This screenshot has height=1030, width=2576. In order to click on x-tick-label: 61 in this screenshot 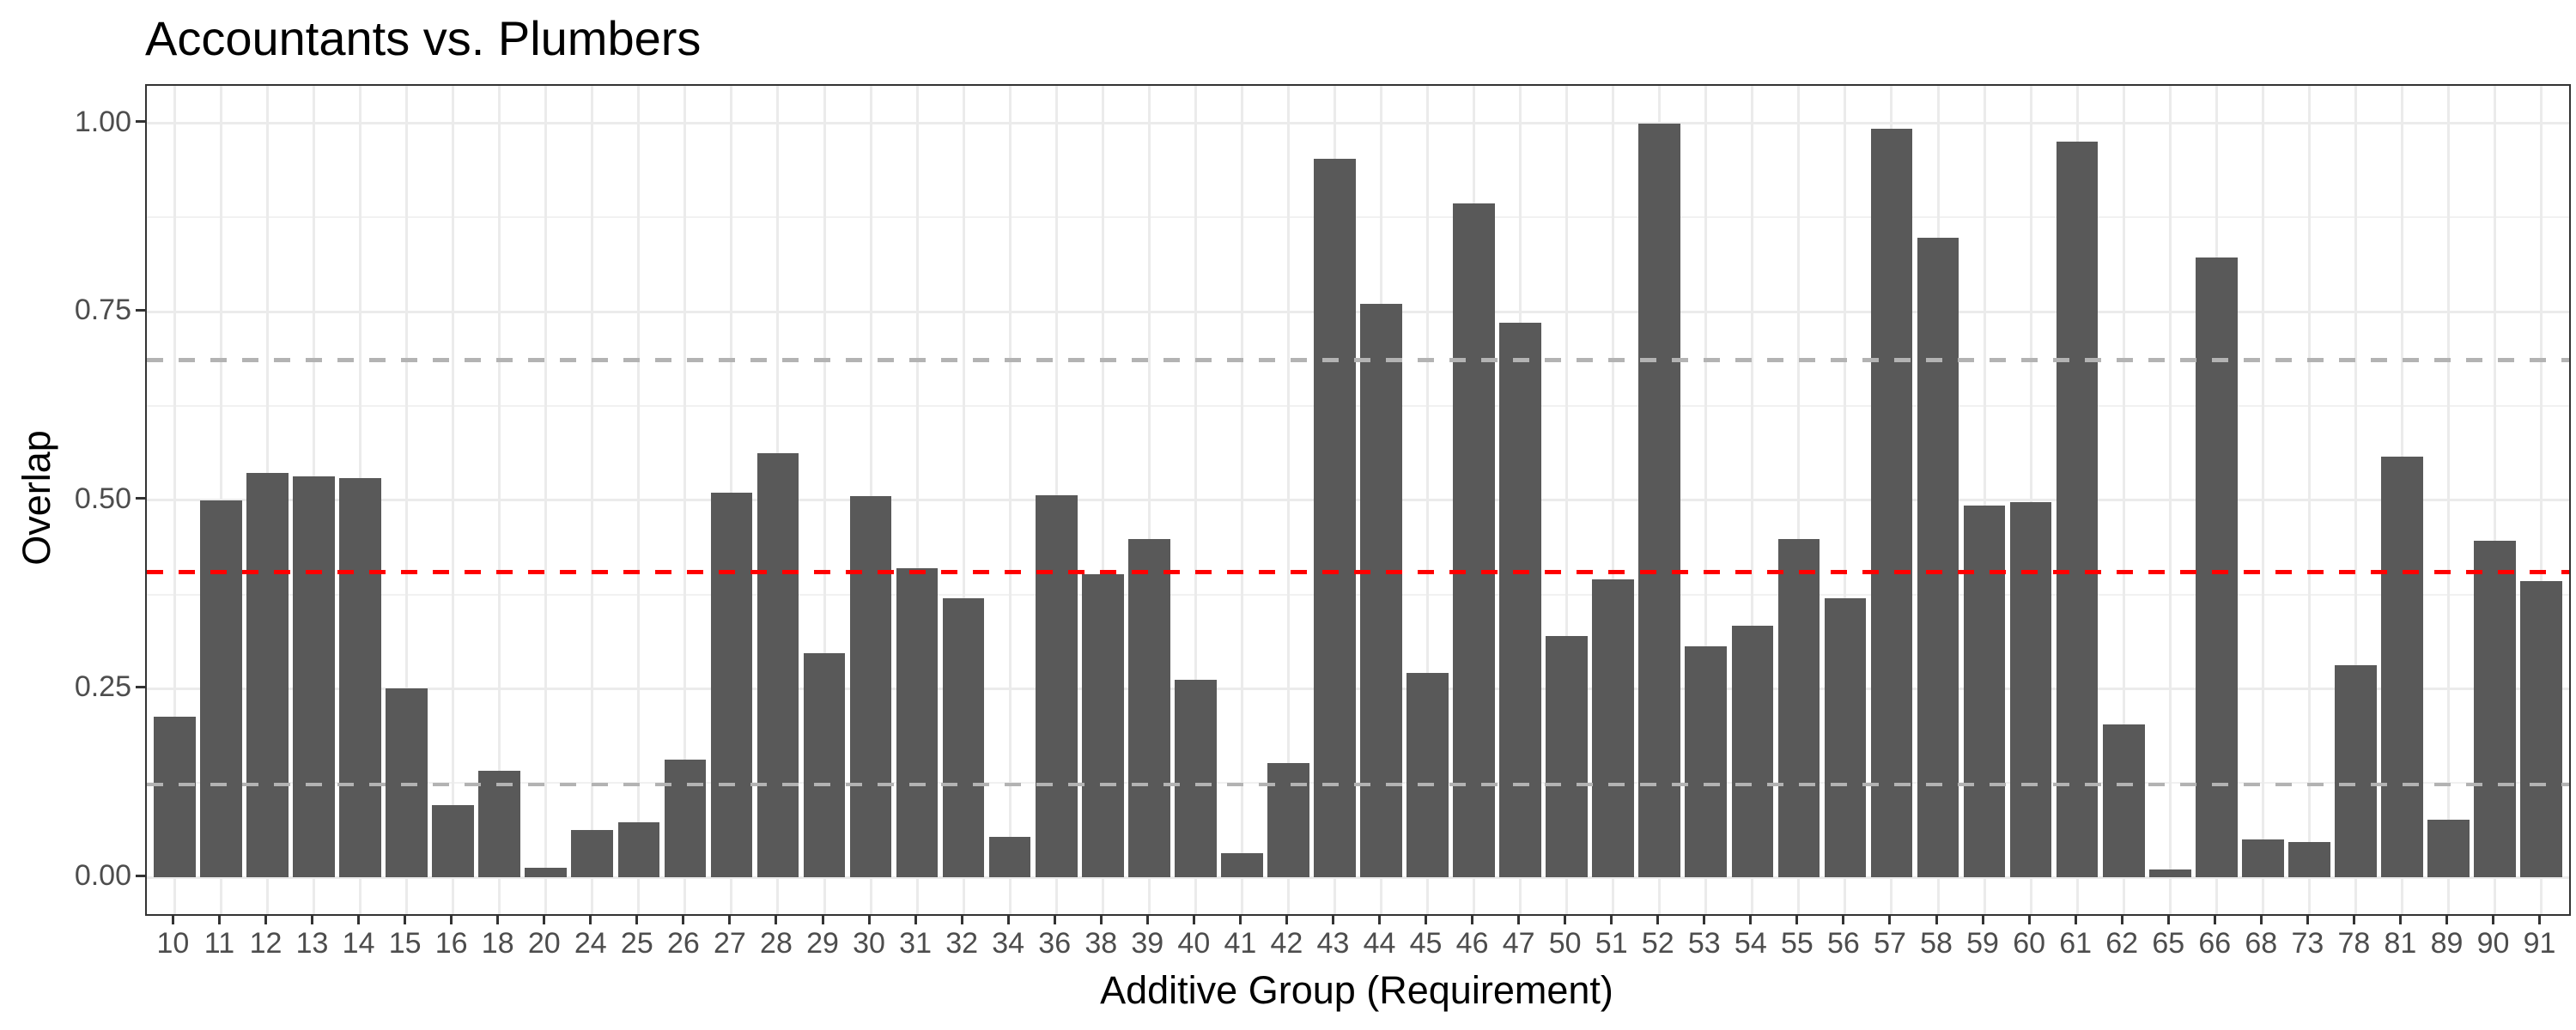, I will do `click(2076, 943)`.